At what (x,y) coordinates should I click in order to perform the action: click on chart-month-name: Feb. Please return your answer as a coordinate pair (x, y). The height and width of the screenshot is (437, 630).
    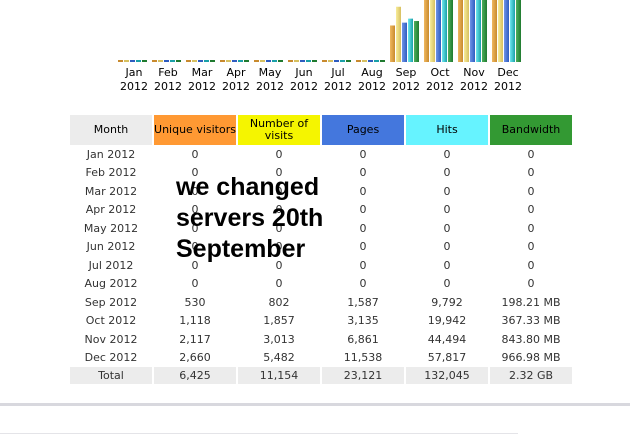
    Looking at the image, I should click on (168, 72).